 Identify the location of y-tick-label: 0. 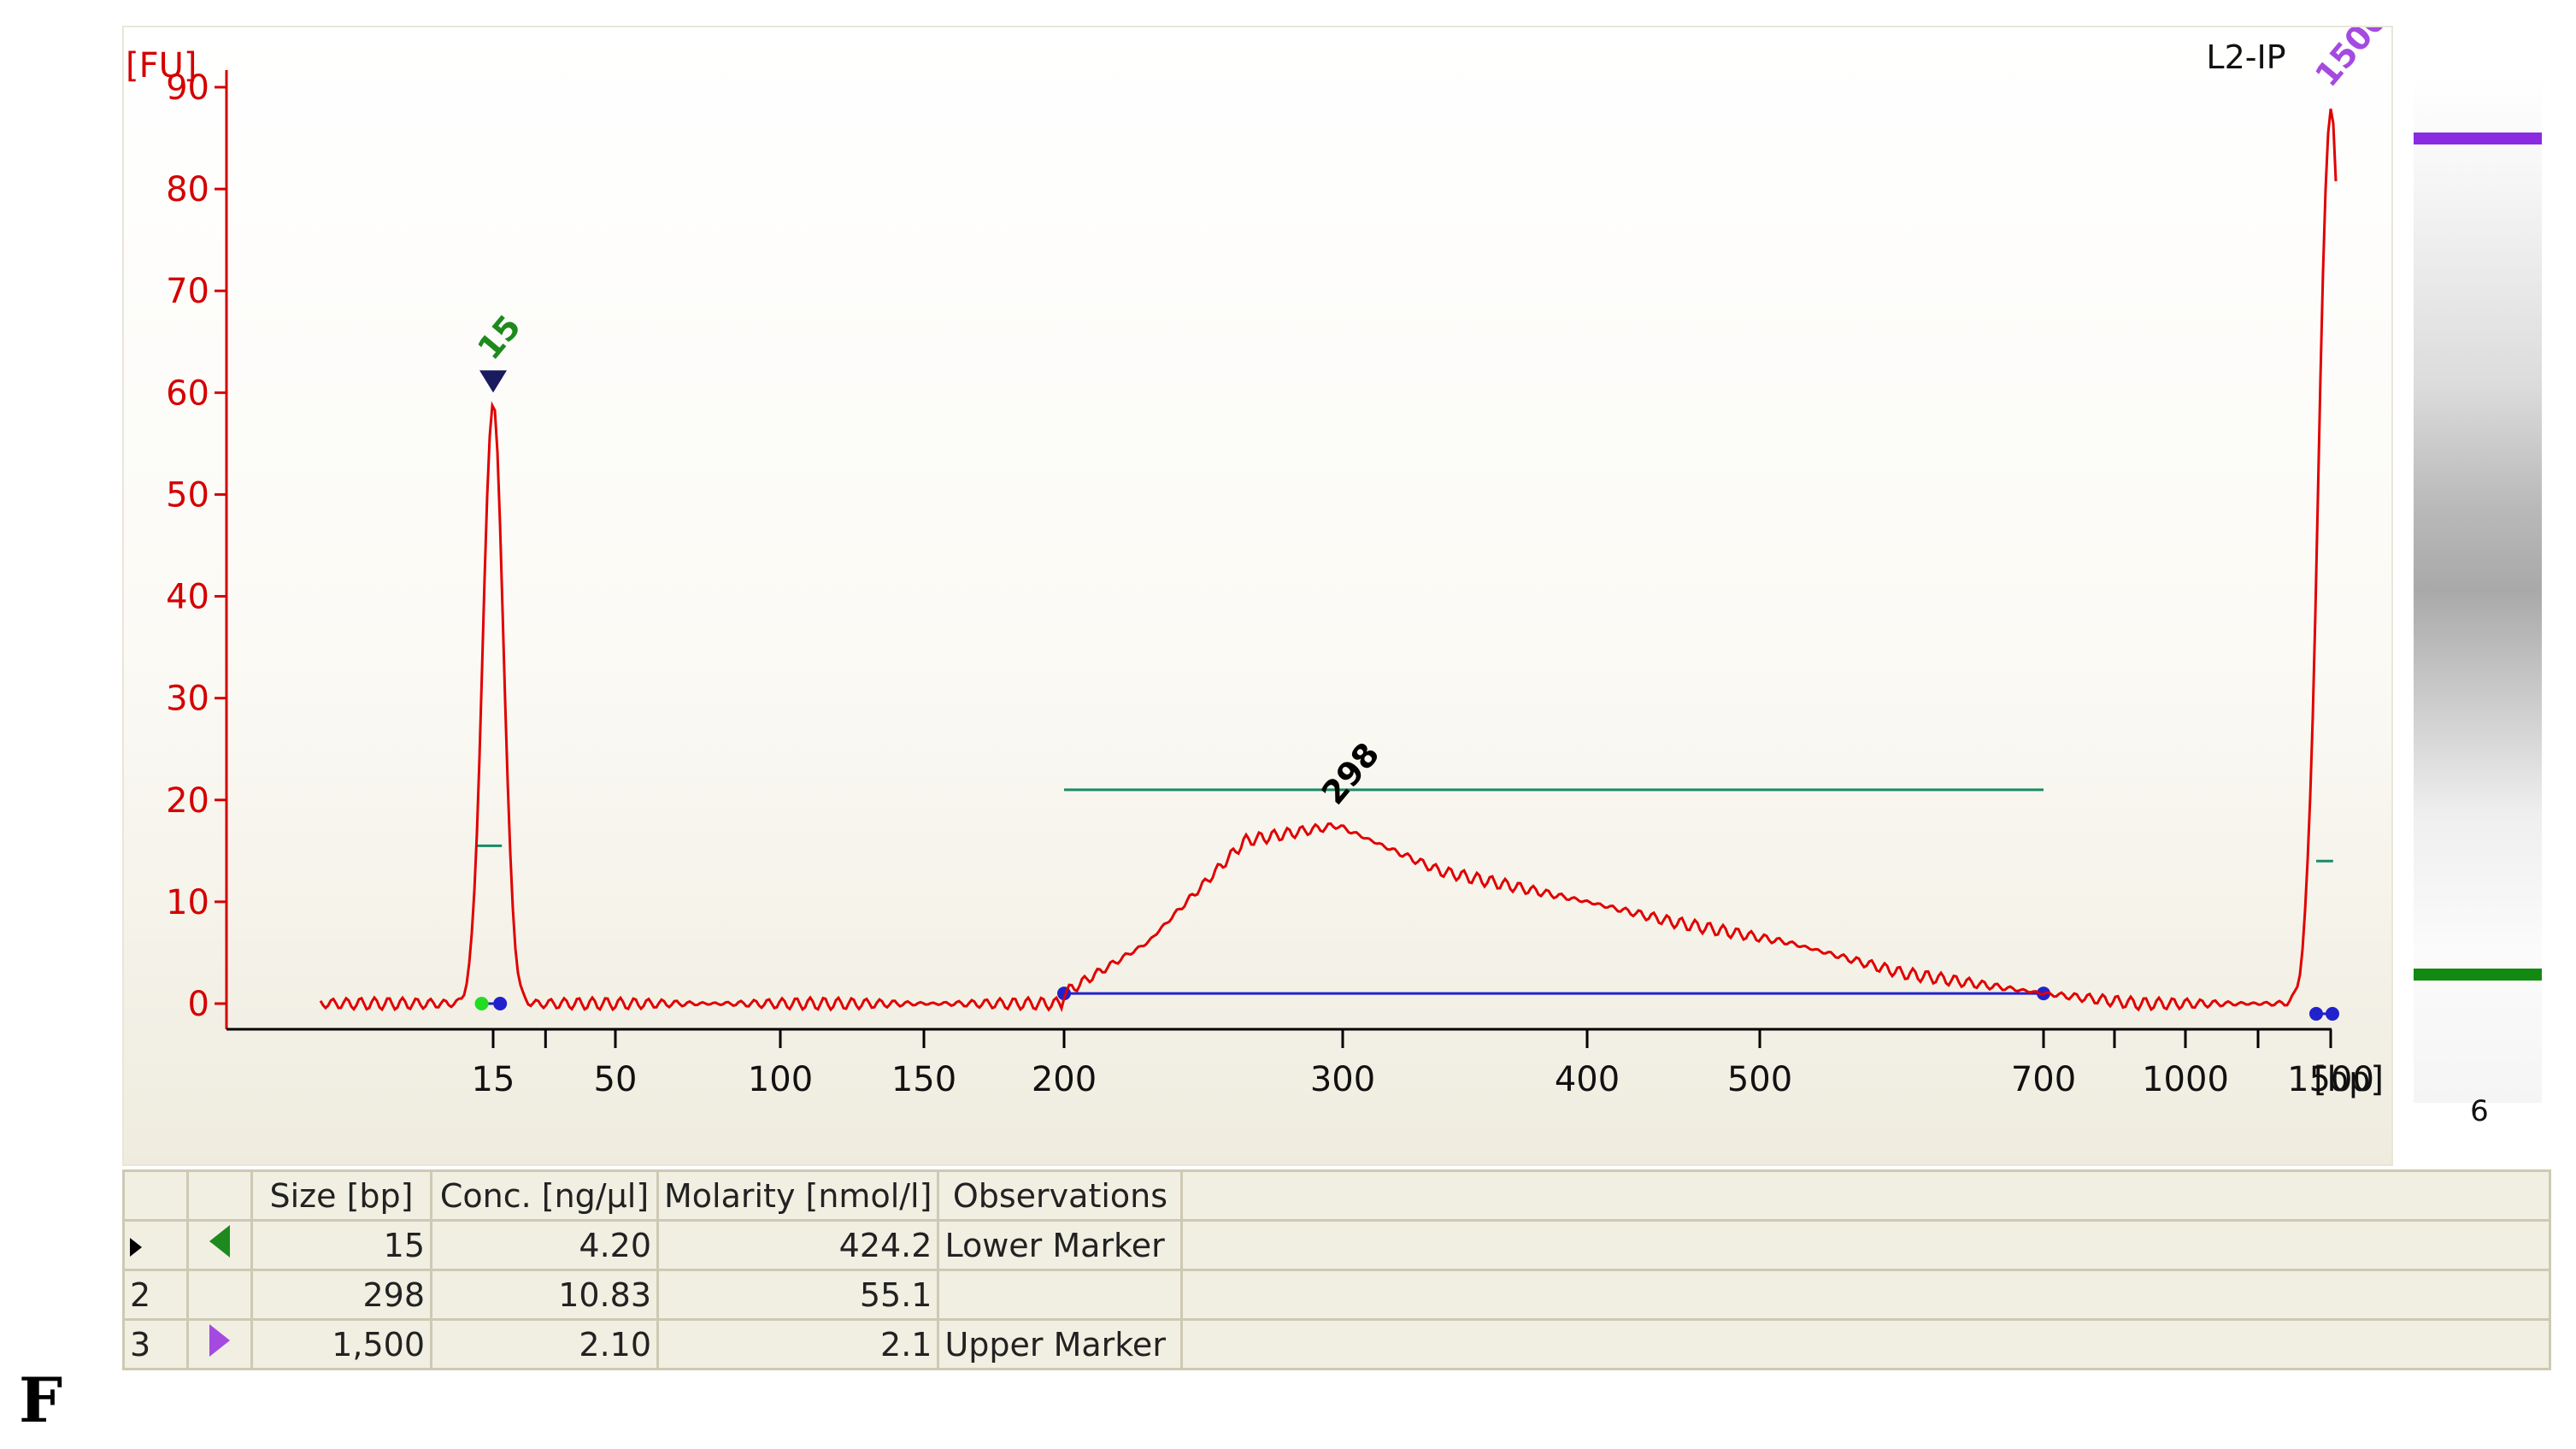
(198, 1004).